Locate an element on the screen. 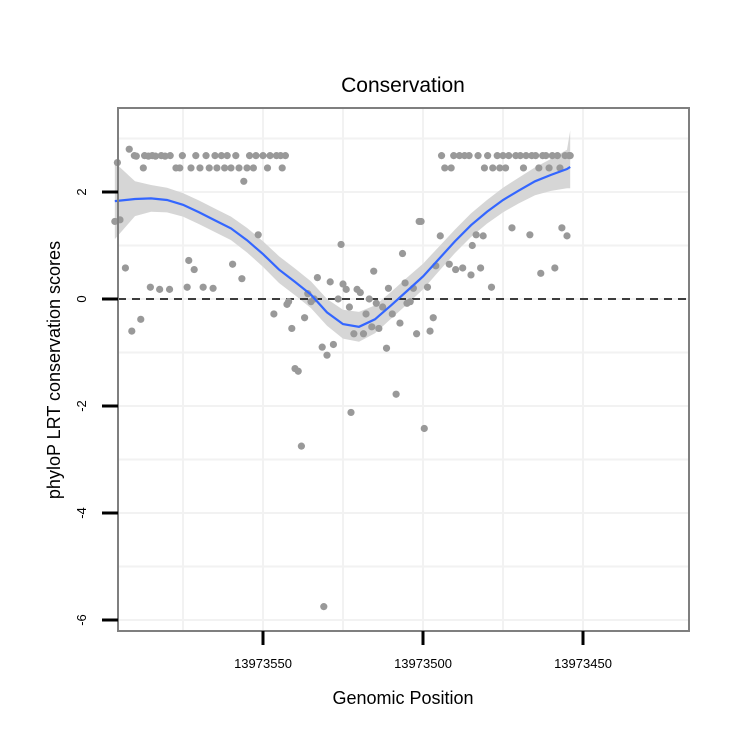  x-tick-label: 13973450 is located at coordinates (583, 663).